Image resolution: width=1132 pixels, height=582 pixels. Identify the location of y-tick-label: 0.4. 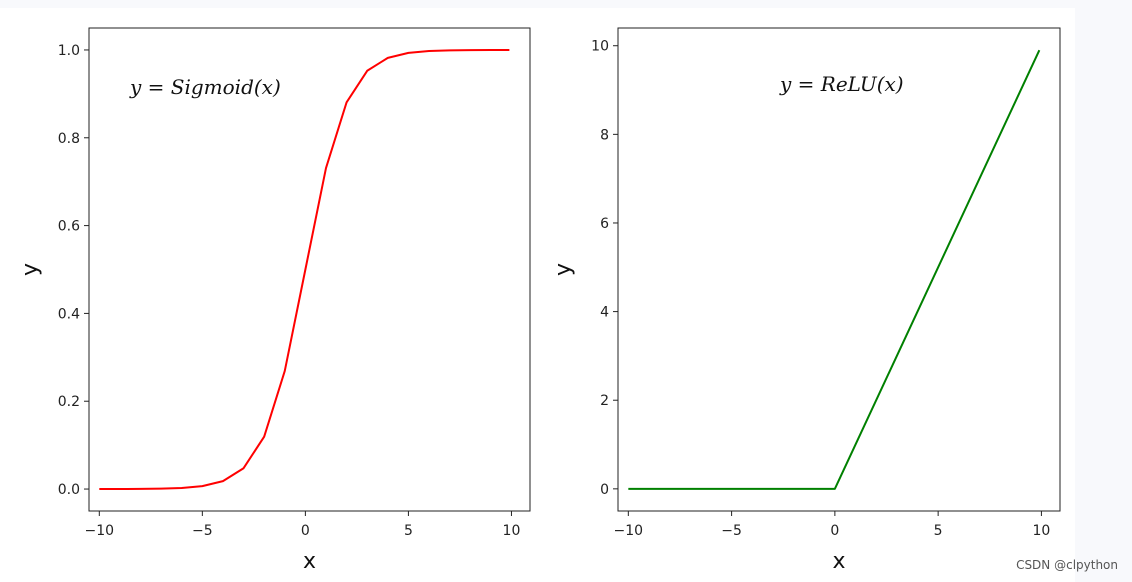
(69, 314).